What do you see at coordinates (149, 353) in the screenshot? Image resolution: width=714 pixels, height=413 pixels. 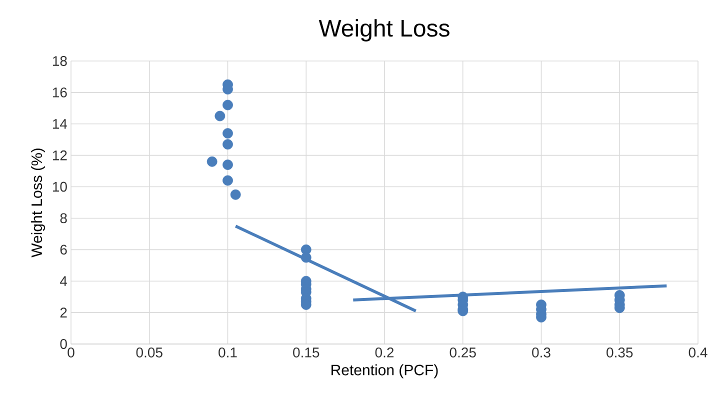 I see `x-tick-label: 0.05` at bounding box center [149, 353].